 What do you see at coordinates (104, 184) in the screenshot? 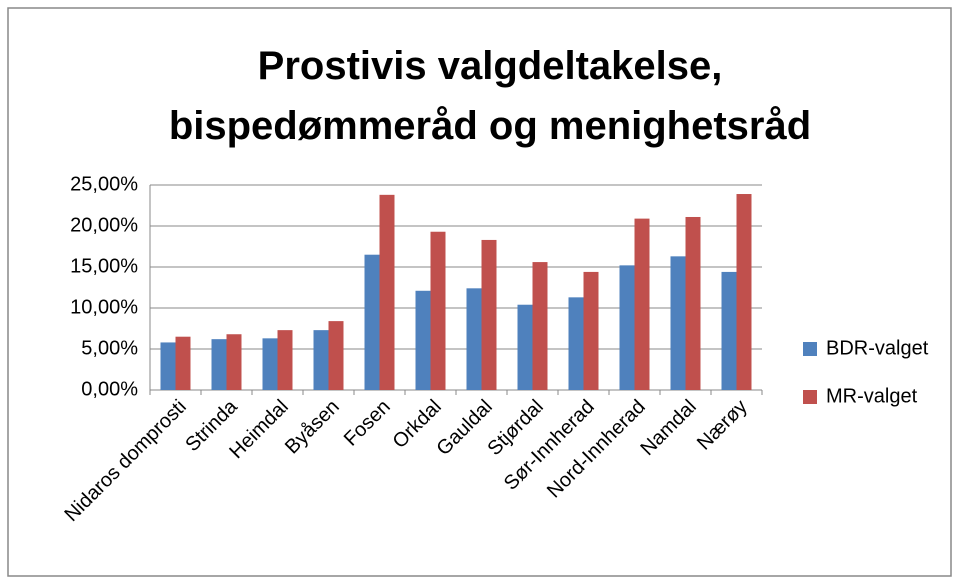
I see `y-tick-label: 25,00%` at bounding box center [104, 184].